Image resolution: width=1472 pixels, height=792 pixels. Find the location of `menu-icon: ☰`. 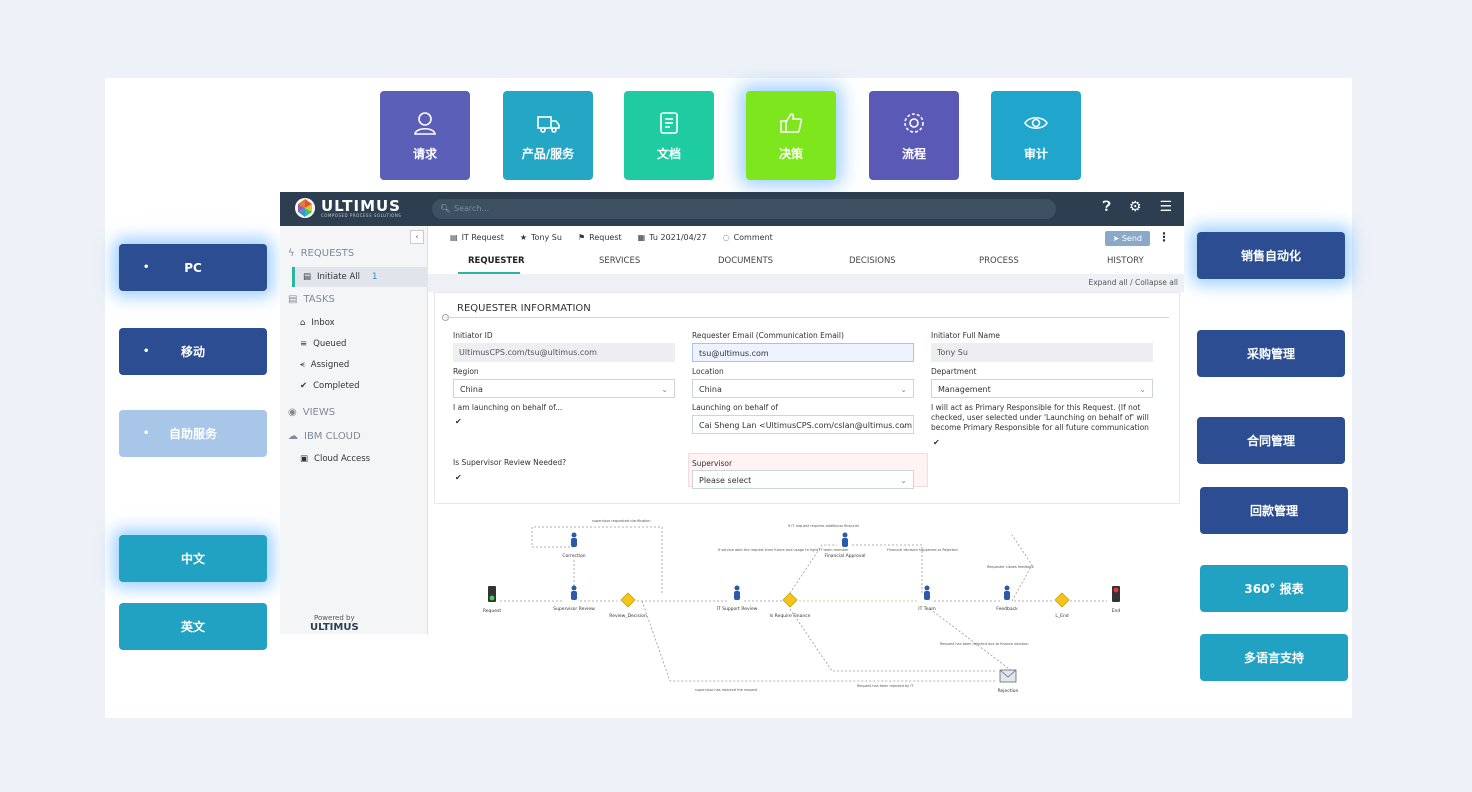

menu-icon: ☰ is located at coordinates (1165, 207).